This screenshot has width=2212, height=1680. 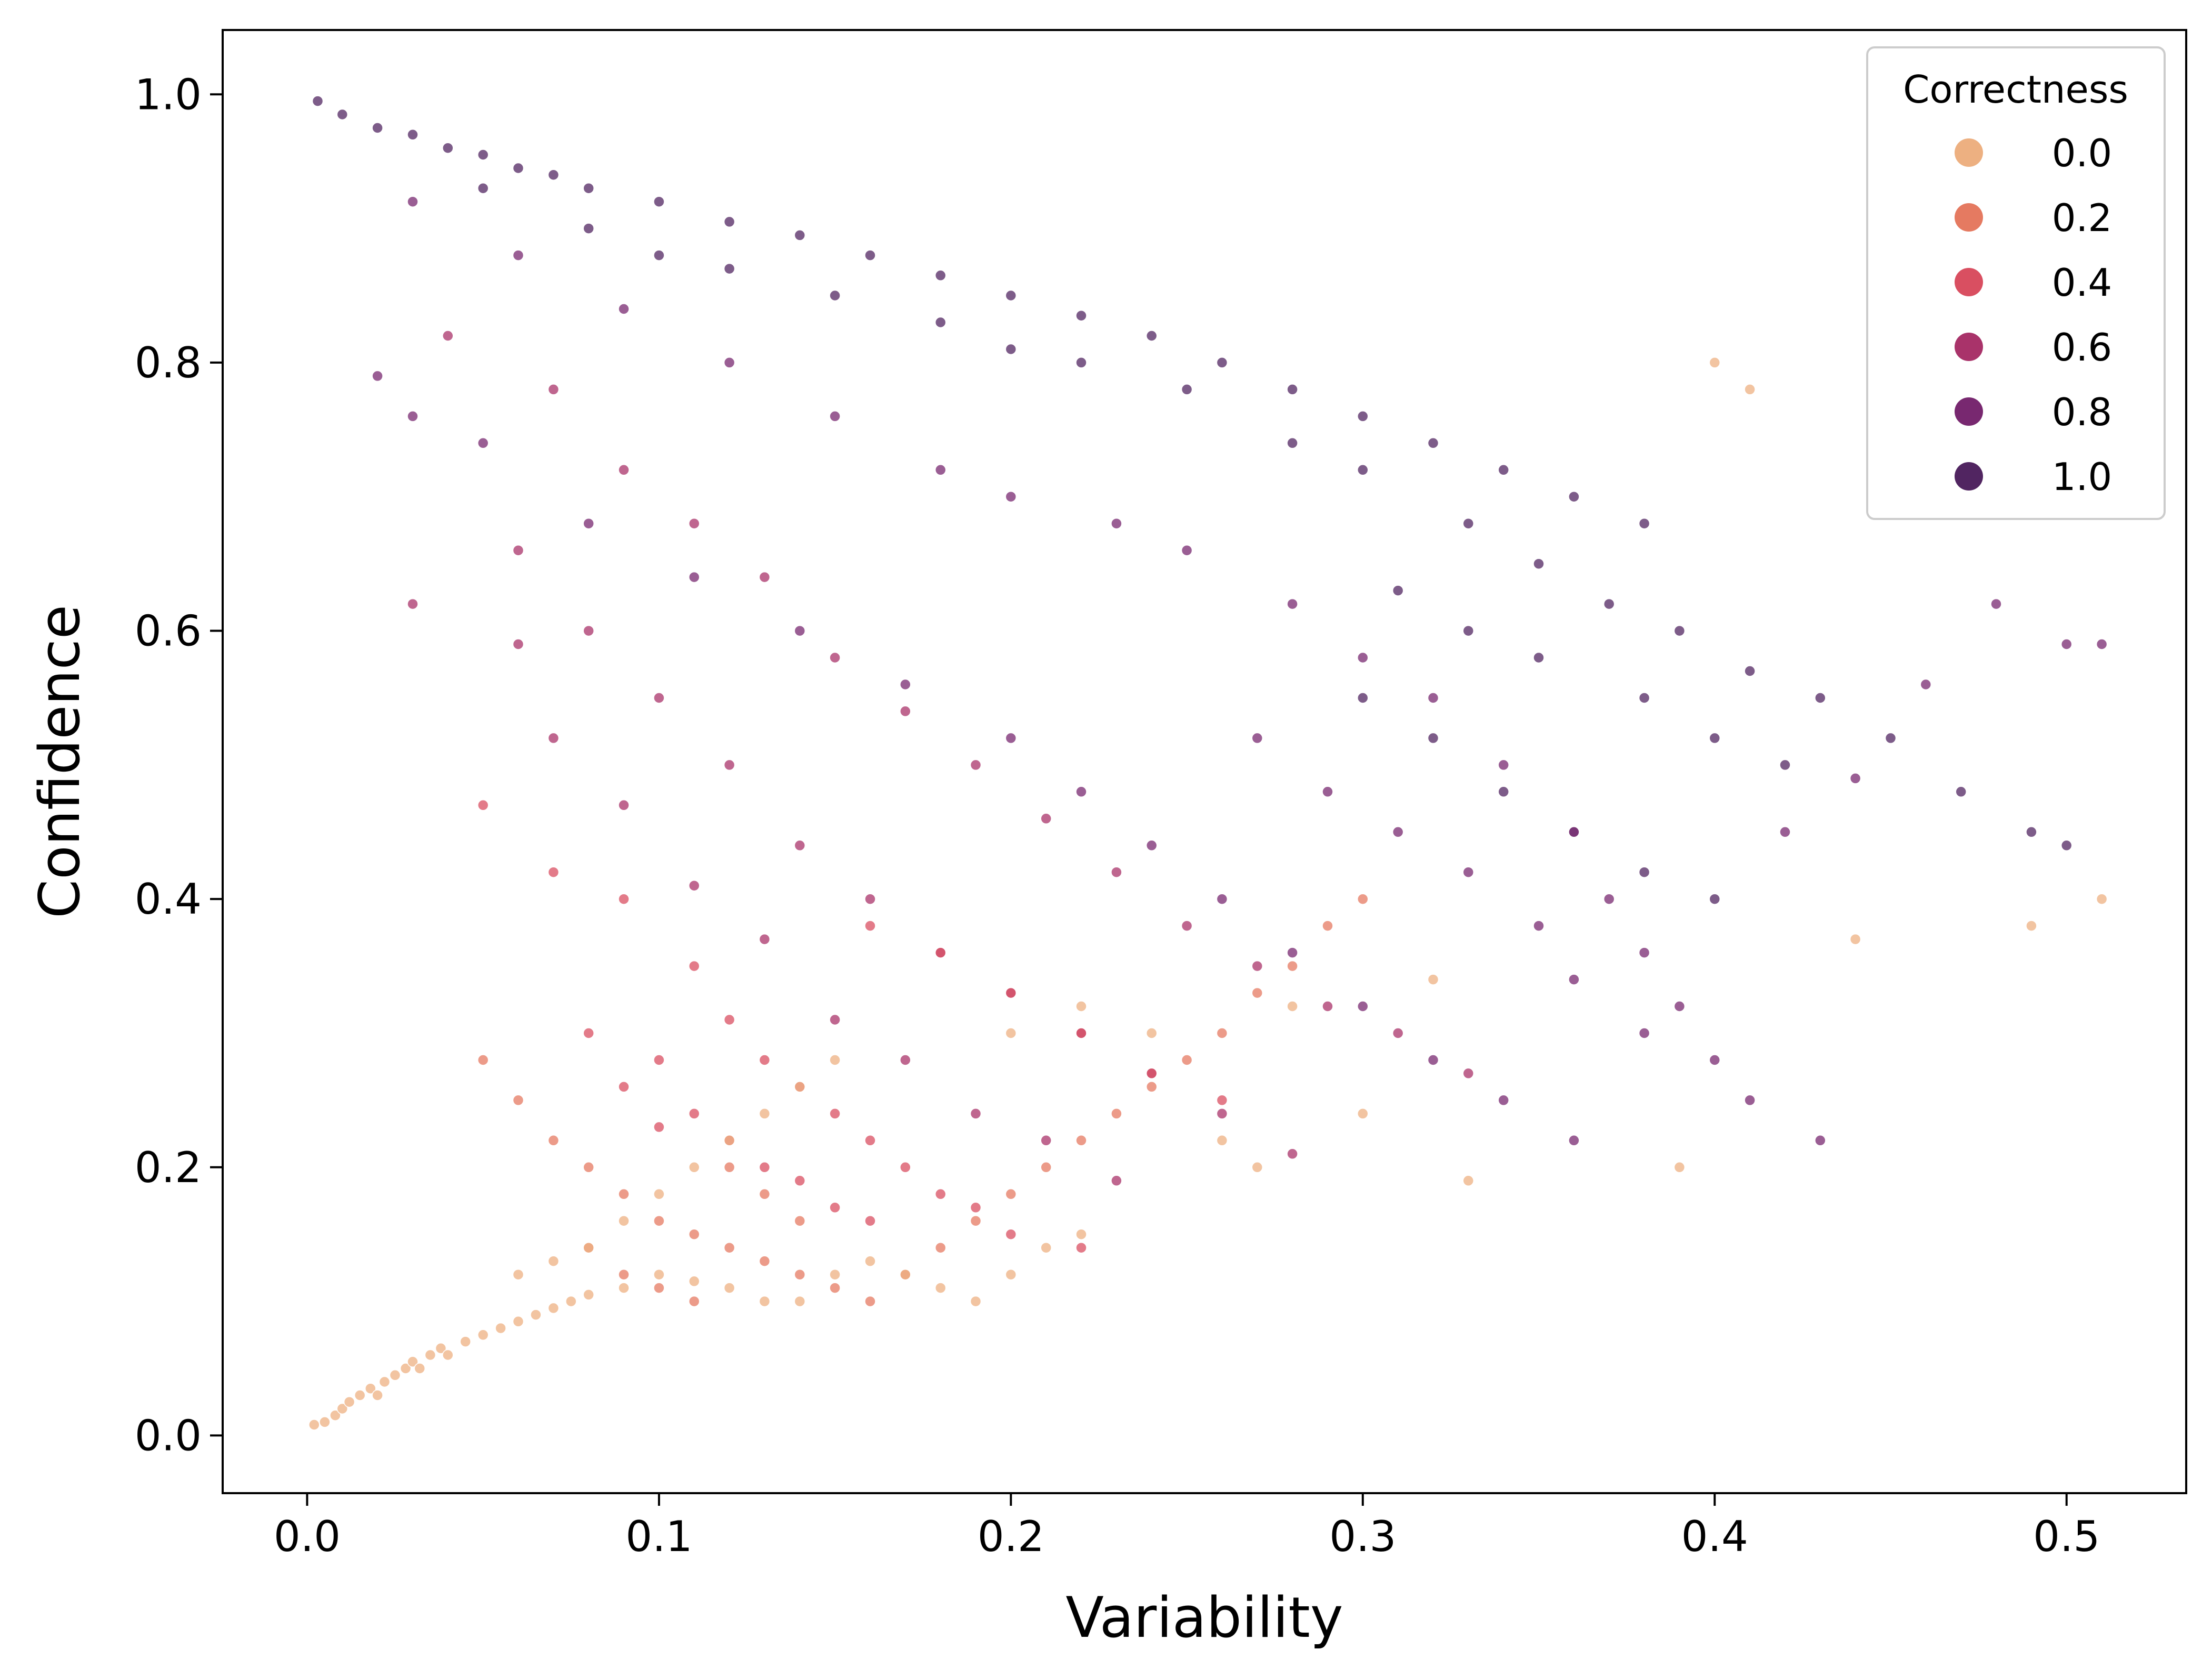 What do you see at coordinates (2016, 89) in the screenshot?
I see `legend-title: Correctness` at bounding box center [2016, 89].